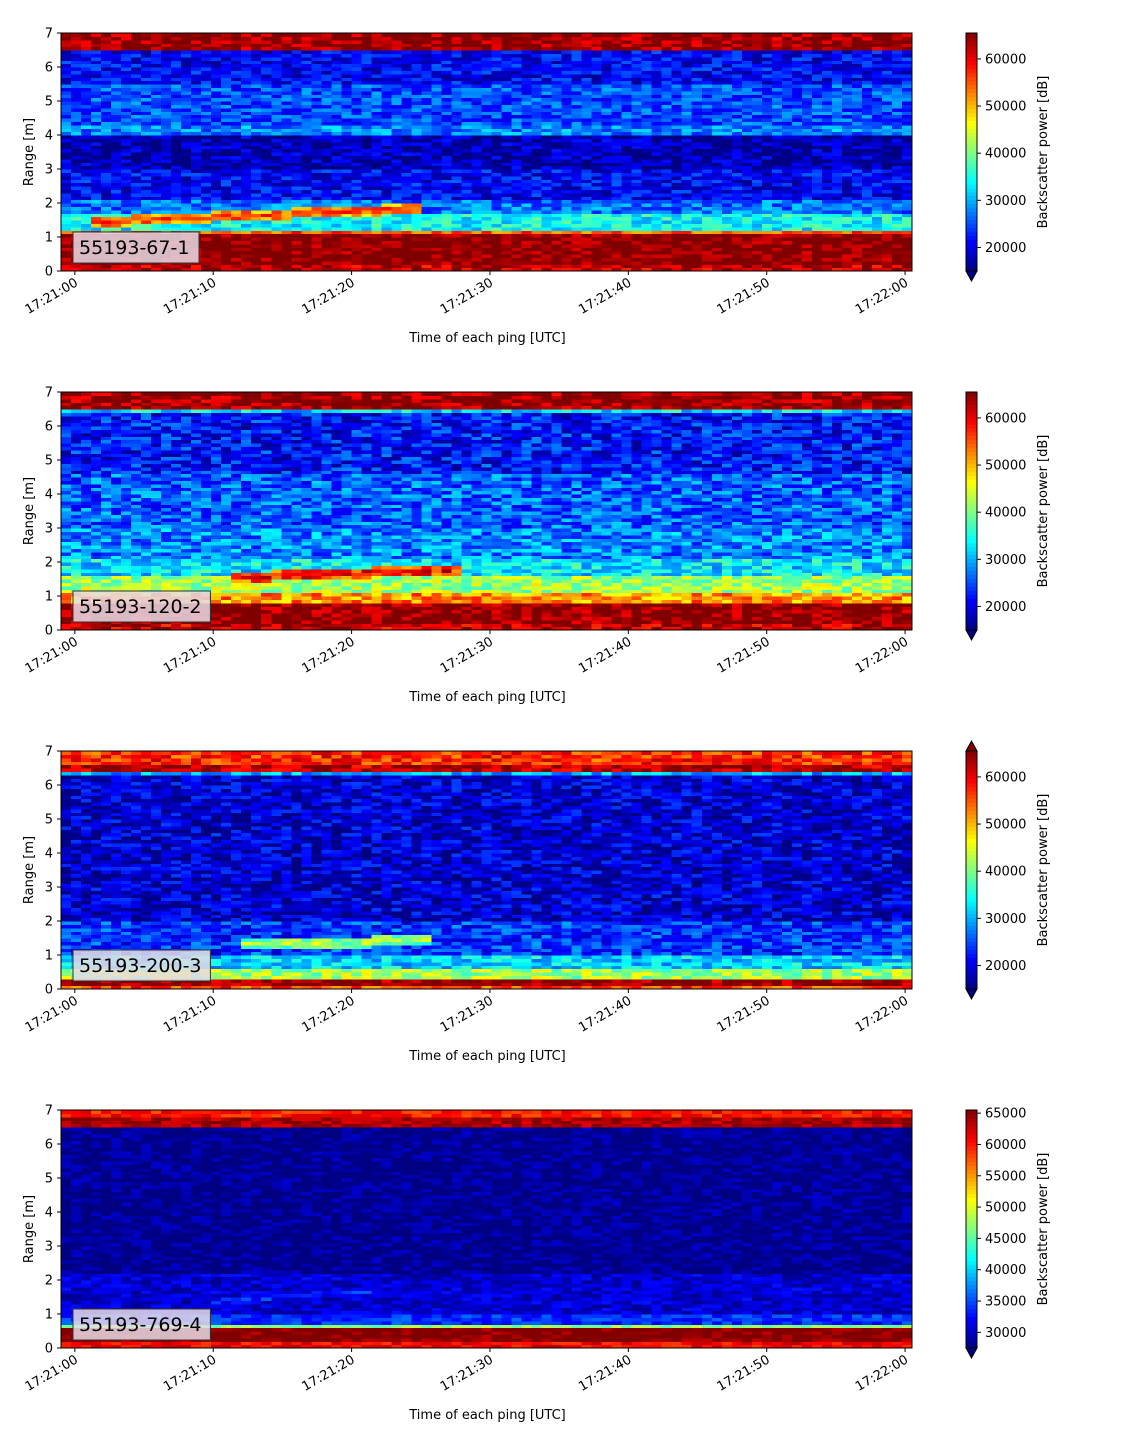 This screenshot has width=1140, height=1436. I want to click on colorbar-tick-label: 55000, so click(1005, 1176).